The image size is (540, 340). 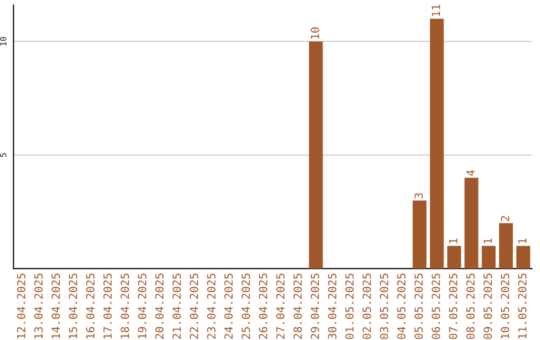 What do you see at coordinates (505, 306) in the screenshot?
I see `x-tick-label: 10.05.2025` at bounding box center [505, 306].